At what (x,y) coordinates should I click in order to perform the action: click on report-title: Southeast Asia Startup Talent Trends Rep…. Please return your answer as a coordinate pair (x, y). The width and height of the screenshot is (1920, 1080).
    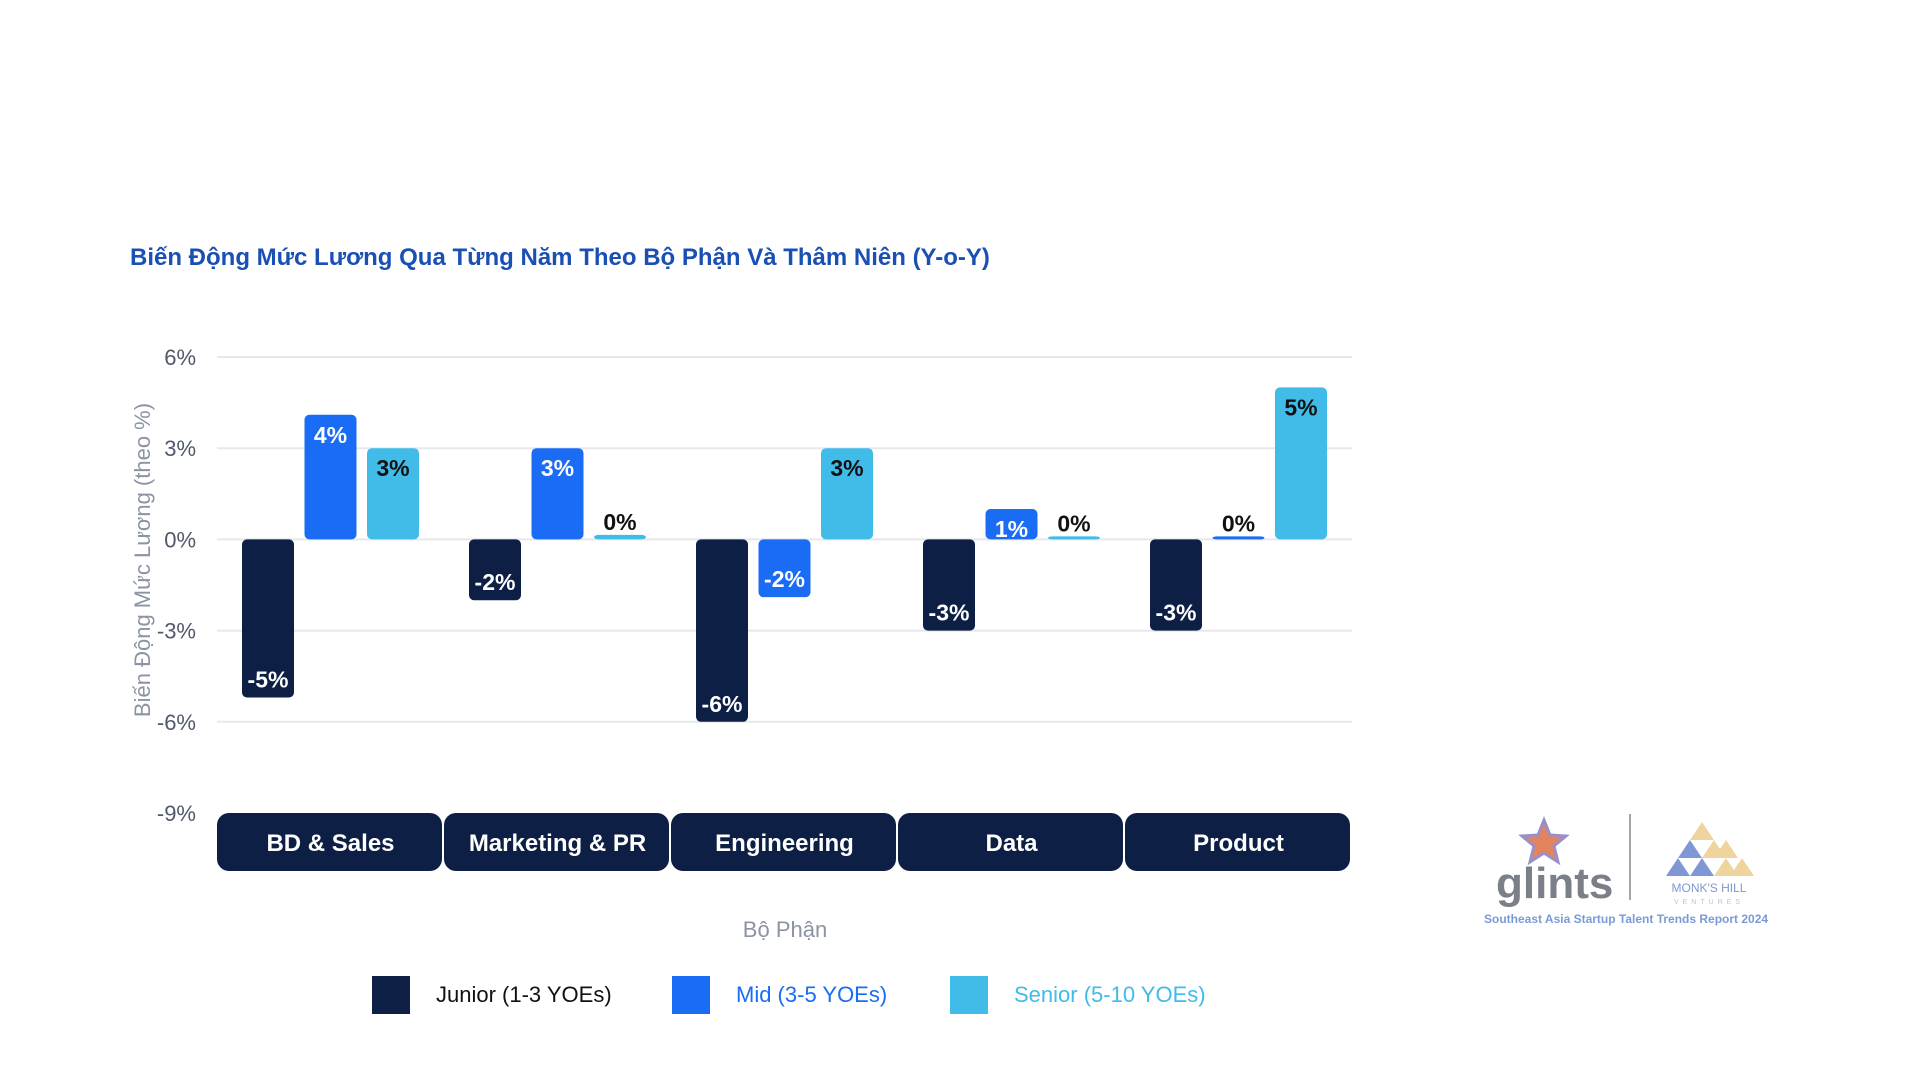
    Looking at the image, I should click on (1626, 919).